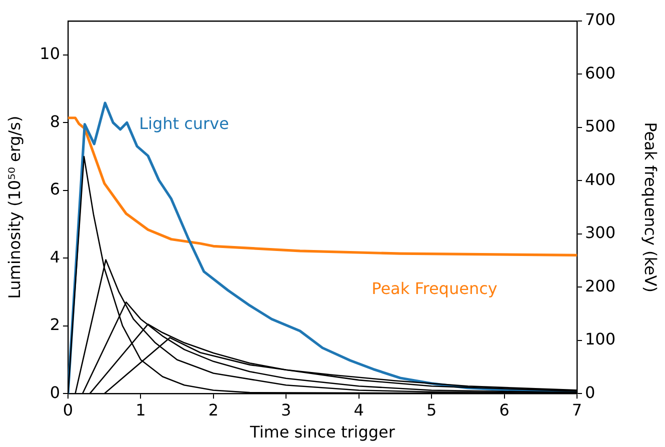 The image size is (665, 447). What do you see at coordinates (590, 392) in the screenshot?
I see `y2-tick-label: 0` at bounding box center [590, 392].